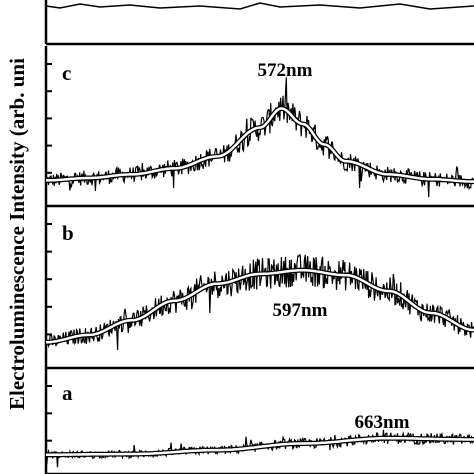 This screenshot has width=474, height=474. What do you see at coordinates (382, 422) in the screenshot?
I see `panel-a-peak-label: 663nm` at bounding box center [382, 422].